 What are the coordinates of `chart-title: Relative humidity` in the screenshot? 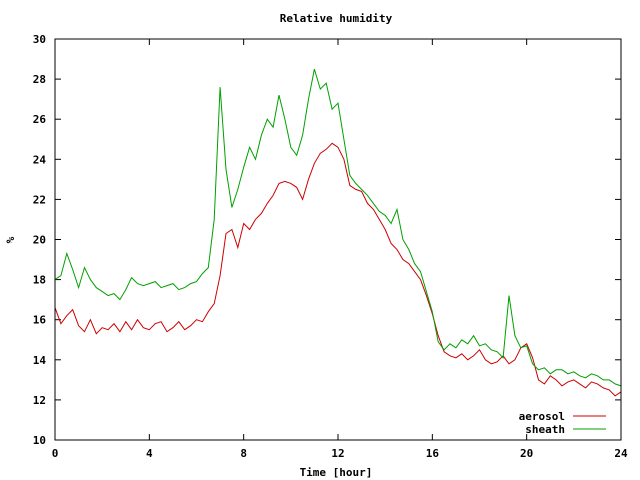 It's located at (336, 18).